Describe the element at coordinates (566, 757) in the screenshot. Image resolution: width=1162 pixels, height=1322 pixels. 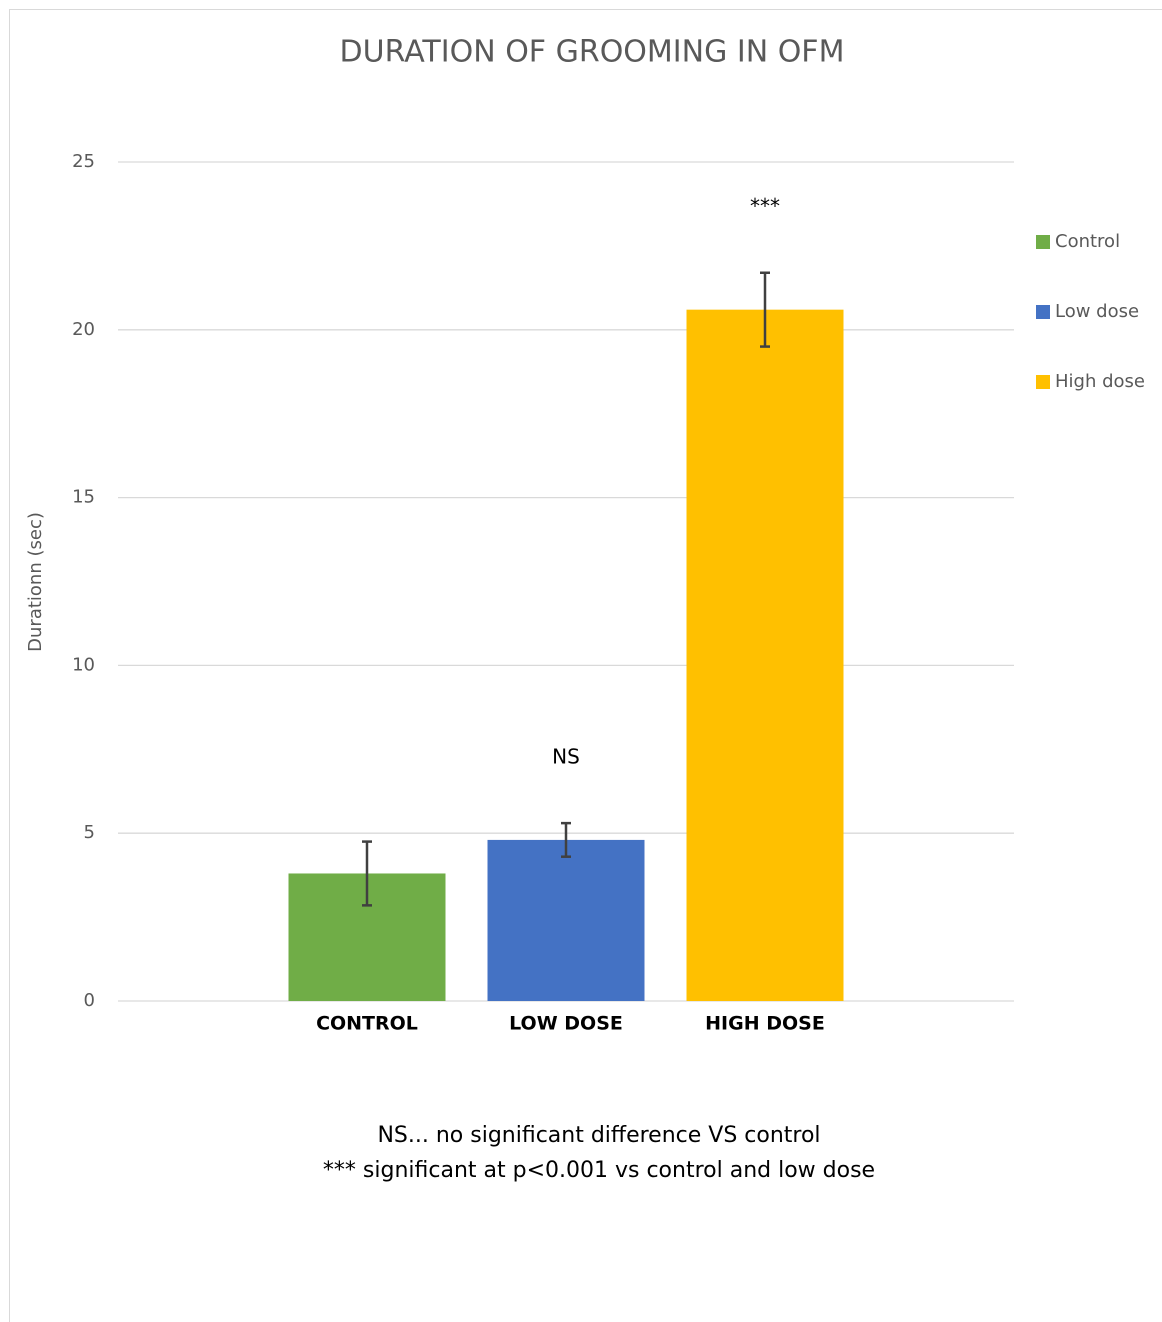
I see `annotation: NS` at that location.